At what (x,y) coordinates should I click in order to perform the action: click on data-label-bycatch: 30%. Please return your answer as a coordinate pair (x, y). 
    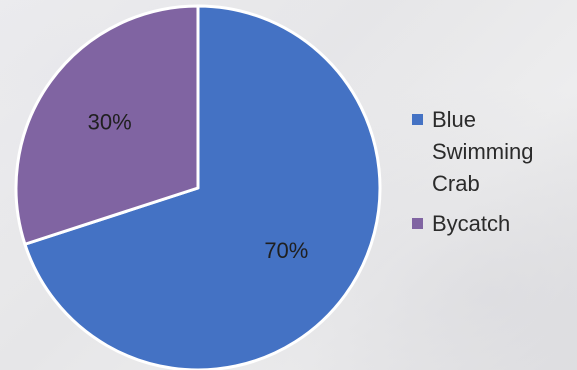
    Looking at the image, I should click on (110, 122).